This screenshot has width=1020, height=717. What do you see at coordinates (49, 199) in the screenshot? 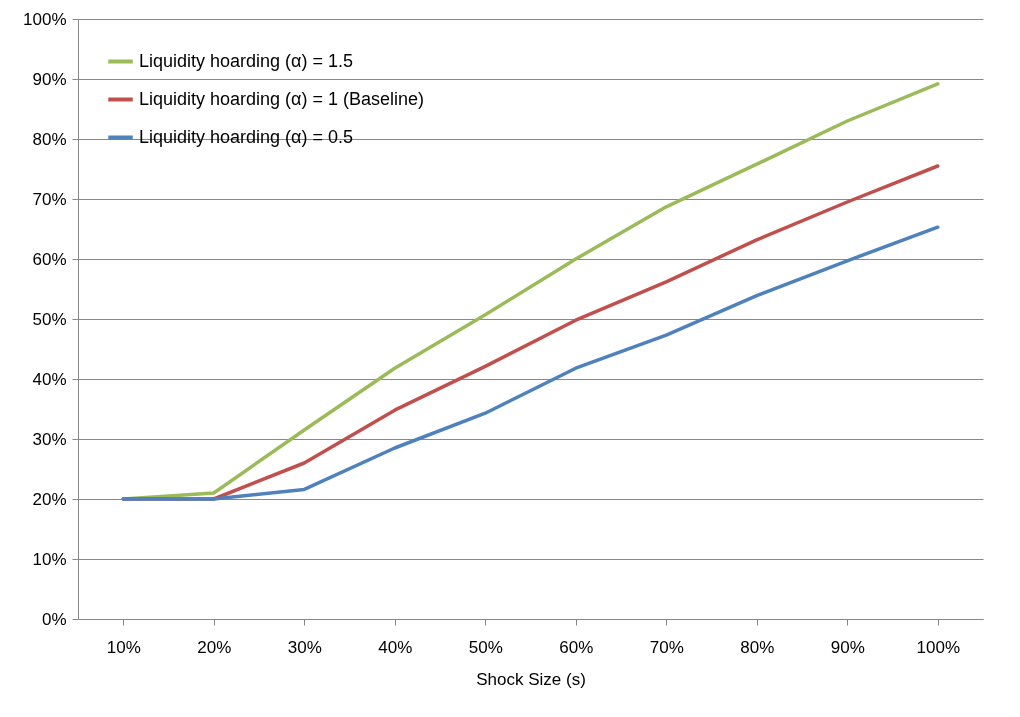
I see `y-tick-label: 70%` at bounding box center [49, 199].